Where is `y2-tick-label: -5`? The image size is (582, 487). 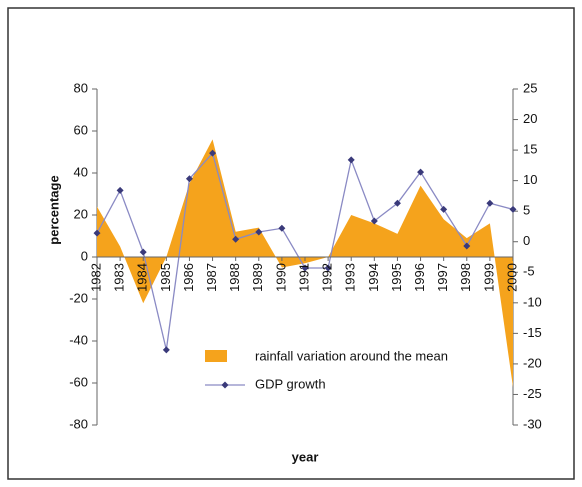 y2-tick-label: -5 is located at coordinates (529, 271).